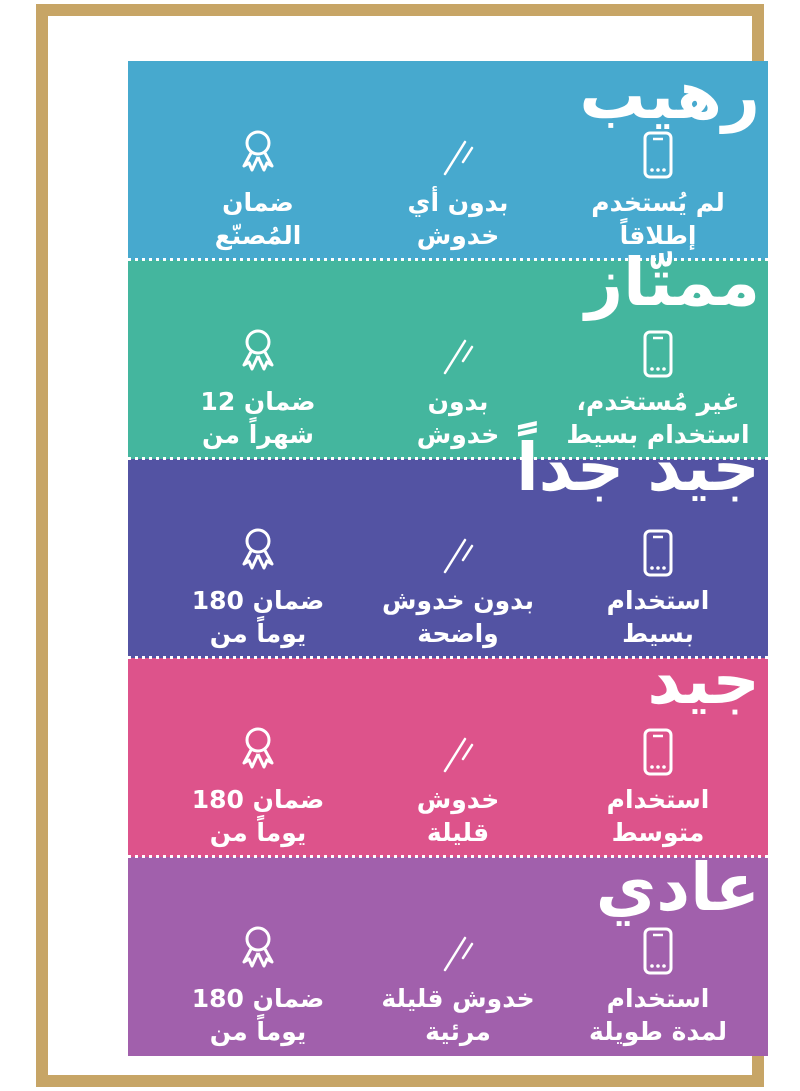  I want to click on grade-title: رهيب, so click(669, 95).